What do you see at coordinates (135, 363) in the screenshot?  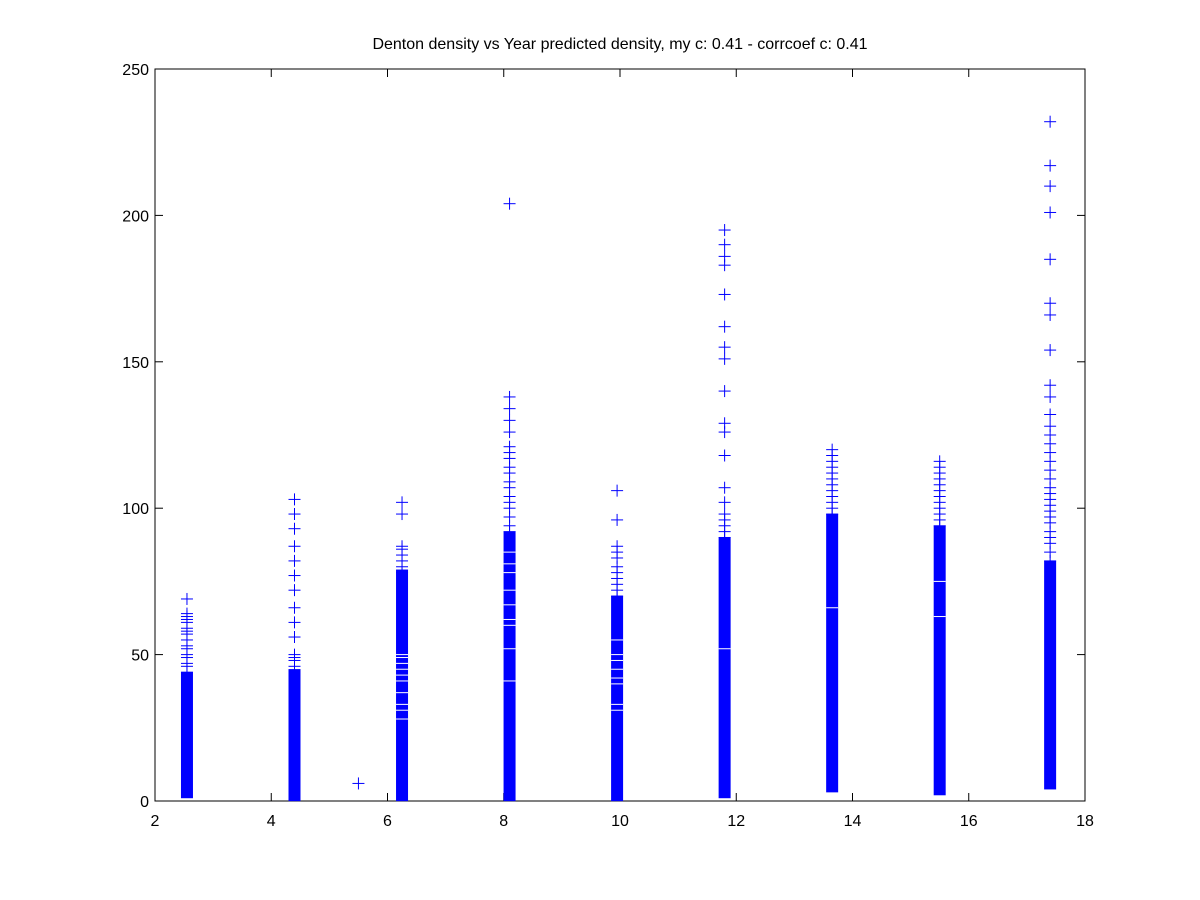 I see `y-tick-label: 150` at bounding box center [135, 363].